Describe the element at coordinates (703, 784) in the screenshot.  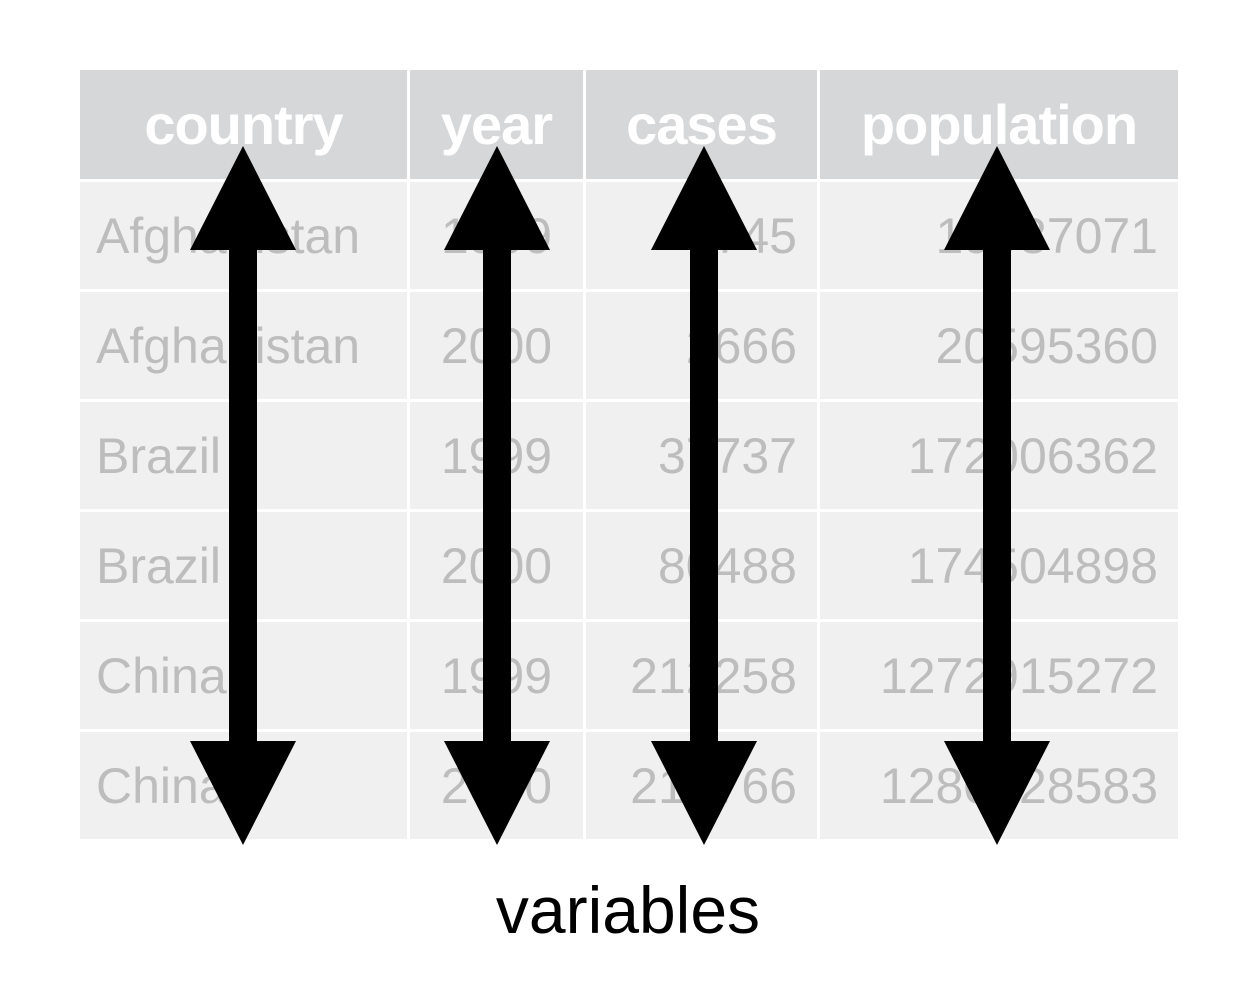
I see `cell-cases: 213766` at that location.